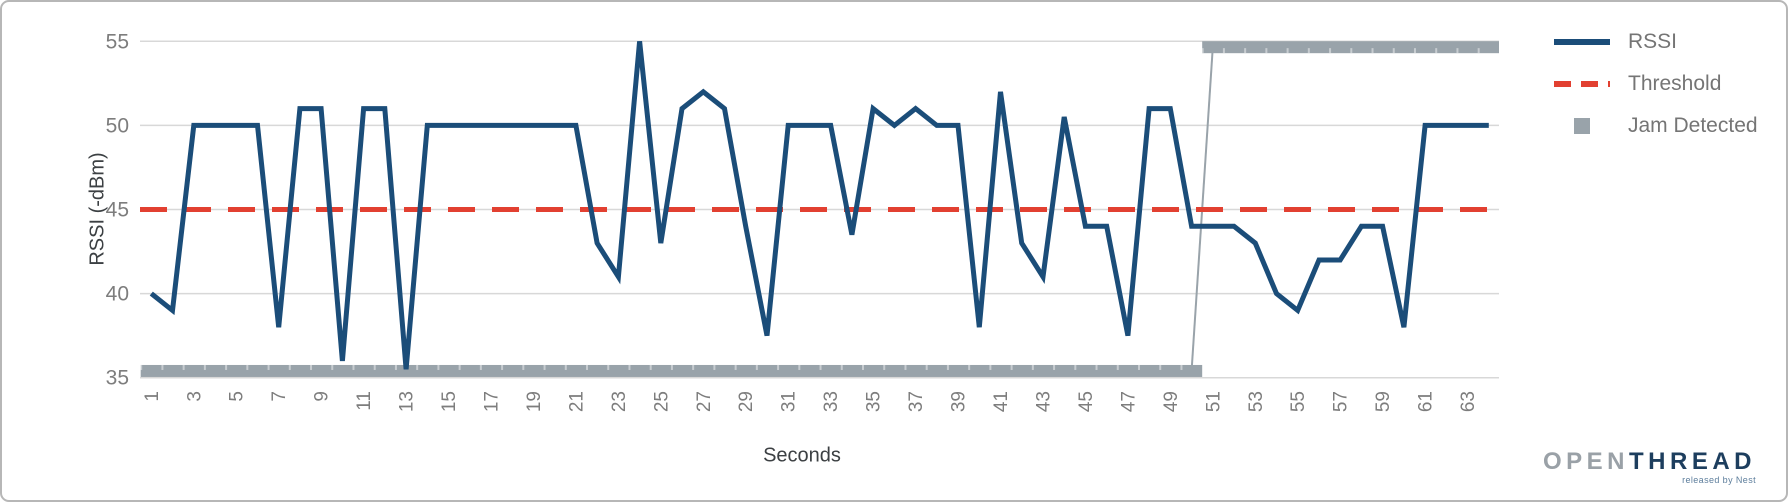 This screenshot has width=1788, height=502. Describe the element at coordinates (364, 401) in the screenshot. I see `x-tick-label: 11` at that location.